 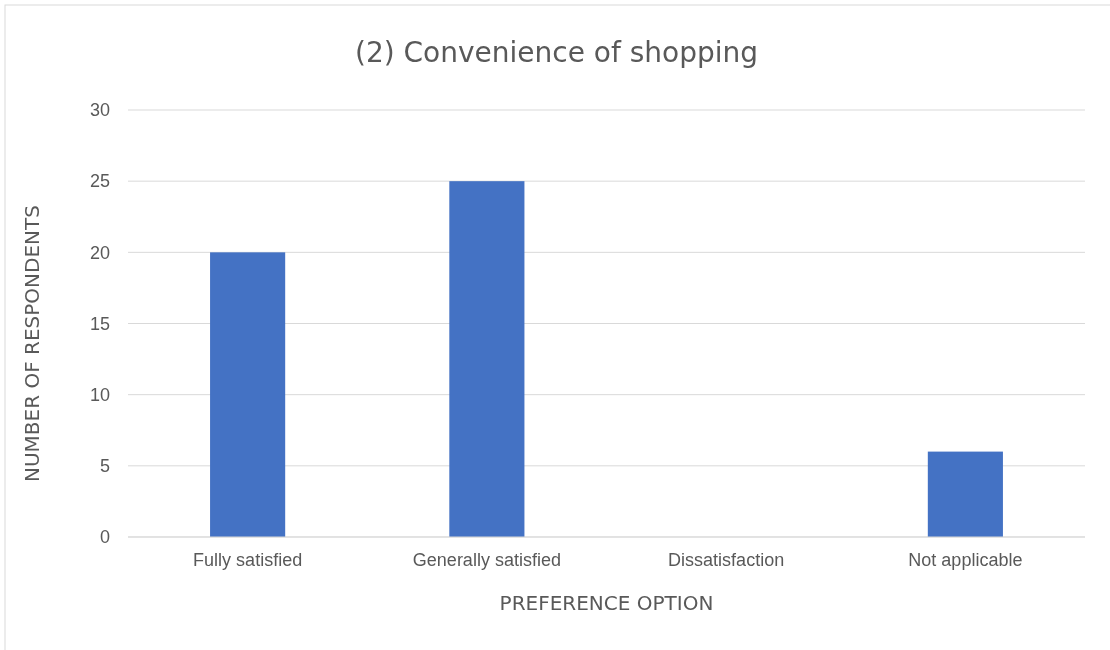 What do you see at coordinates (99, 394) in the screenshot?
I see `y-tick-label: 10` at bounding box center [99, 394].